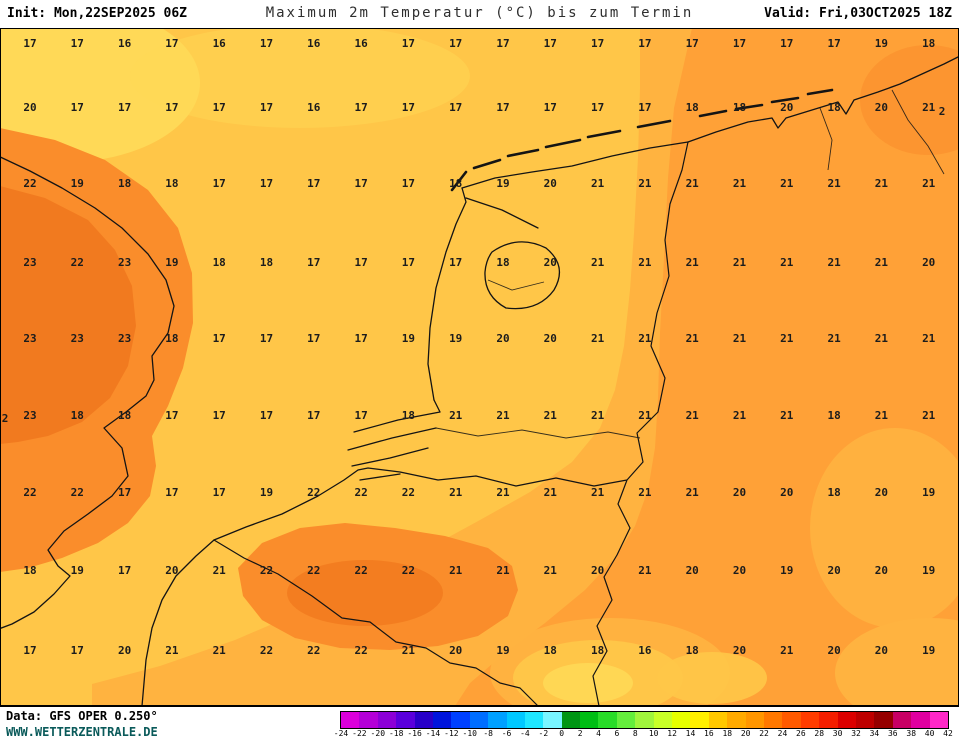  I want to click on scale-tick-label: 38, so click(911, 733).